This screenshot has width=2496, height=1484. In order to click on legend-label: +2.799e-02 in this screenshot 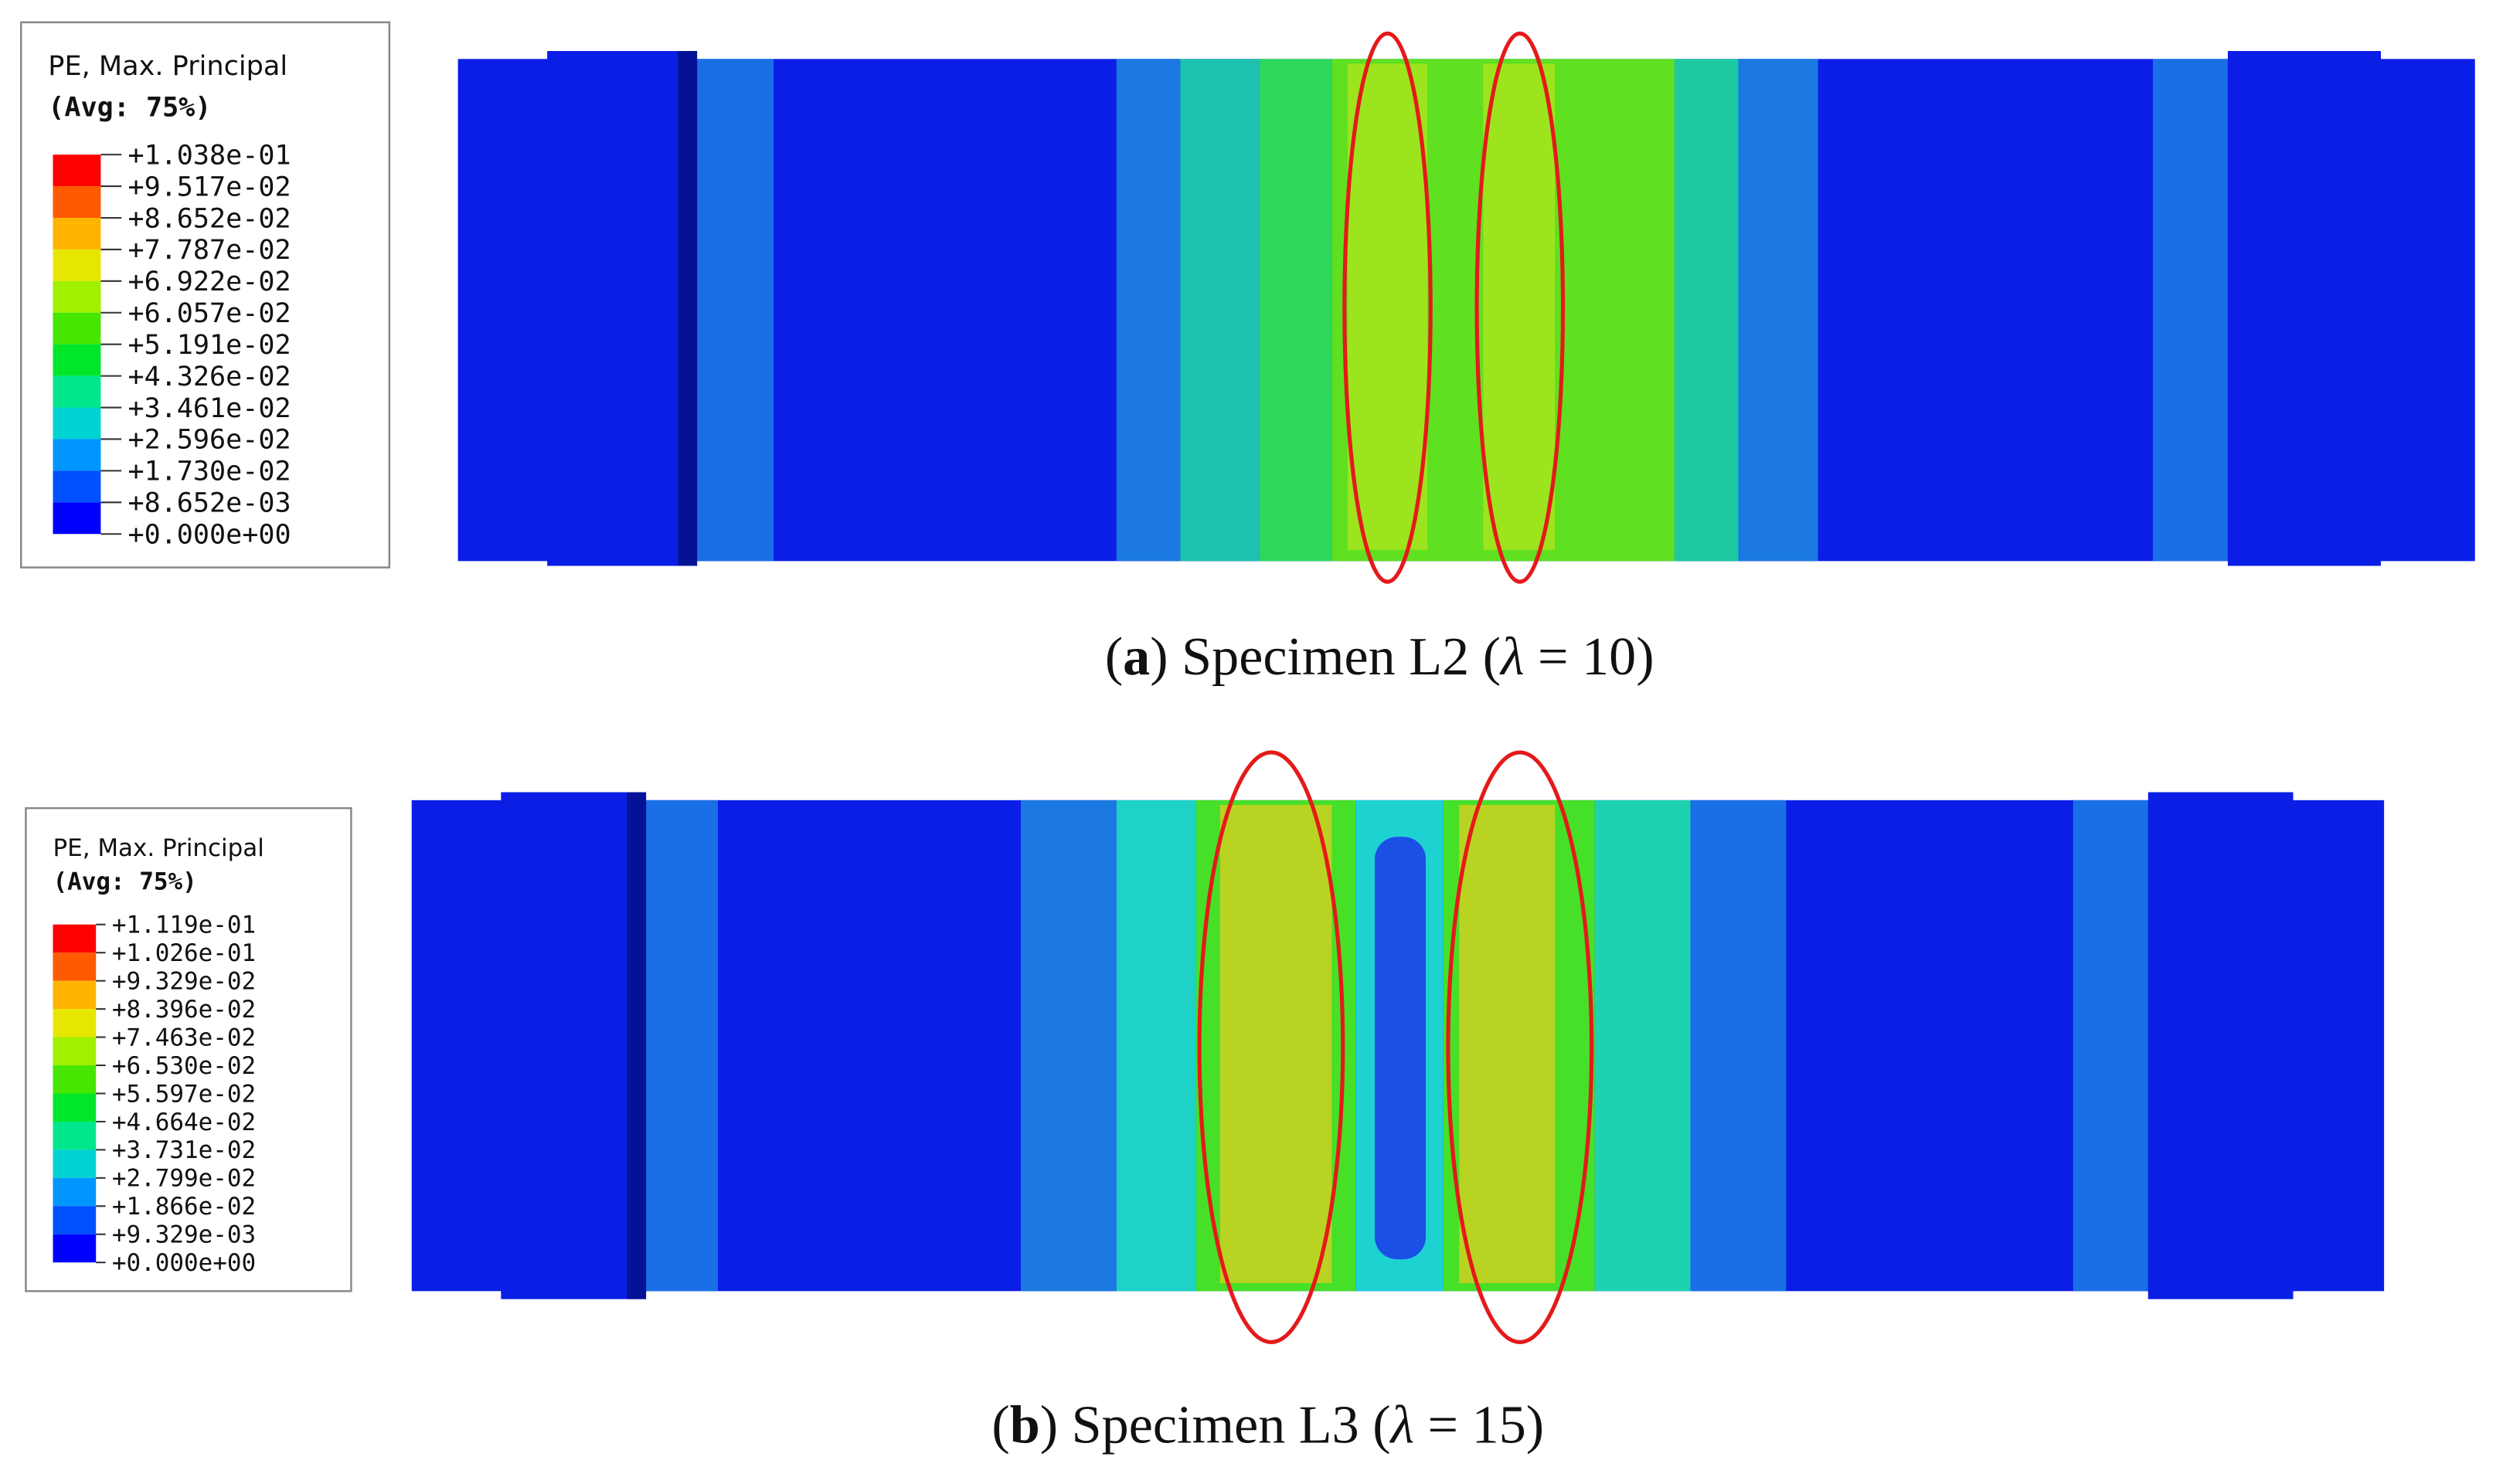, I will do `click(184, 1179)`.